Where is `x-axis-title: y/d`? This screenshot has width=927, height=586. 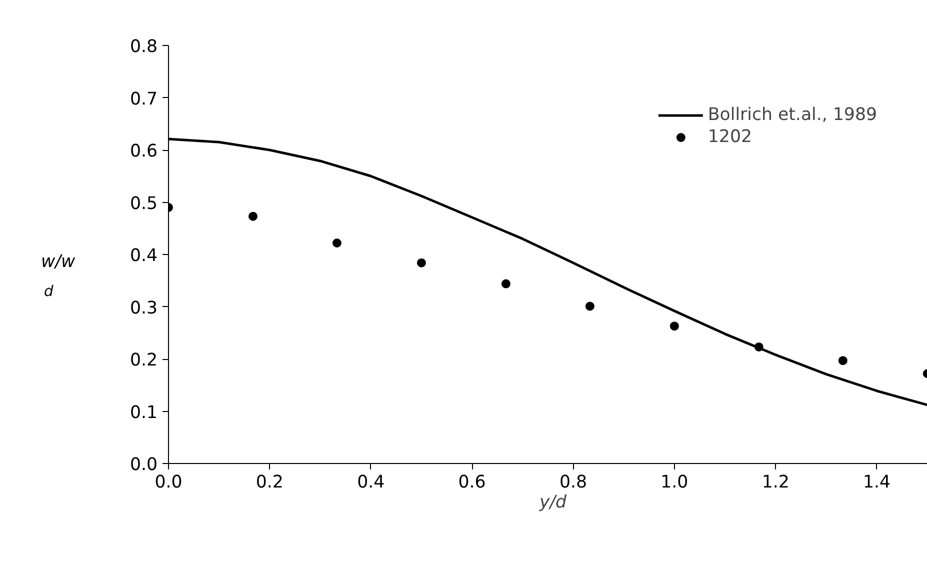 x-axis-title: y/d is located at coordinates (553, 502).